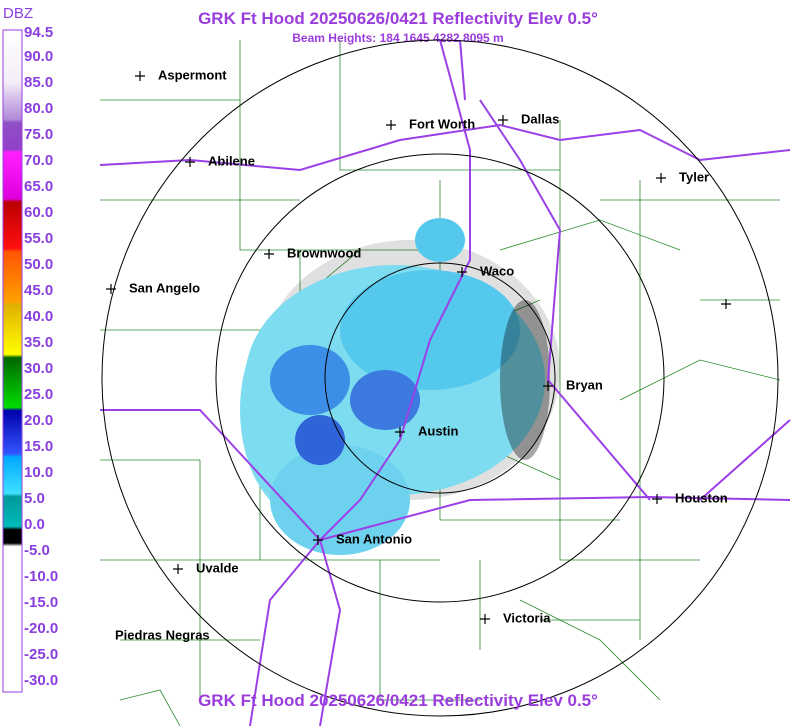 The width and height of the screenshot is (797, 726). I want to click on scale-label: 35.0, so click(38, 342).